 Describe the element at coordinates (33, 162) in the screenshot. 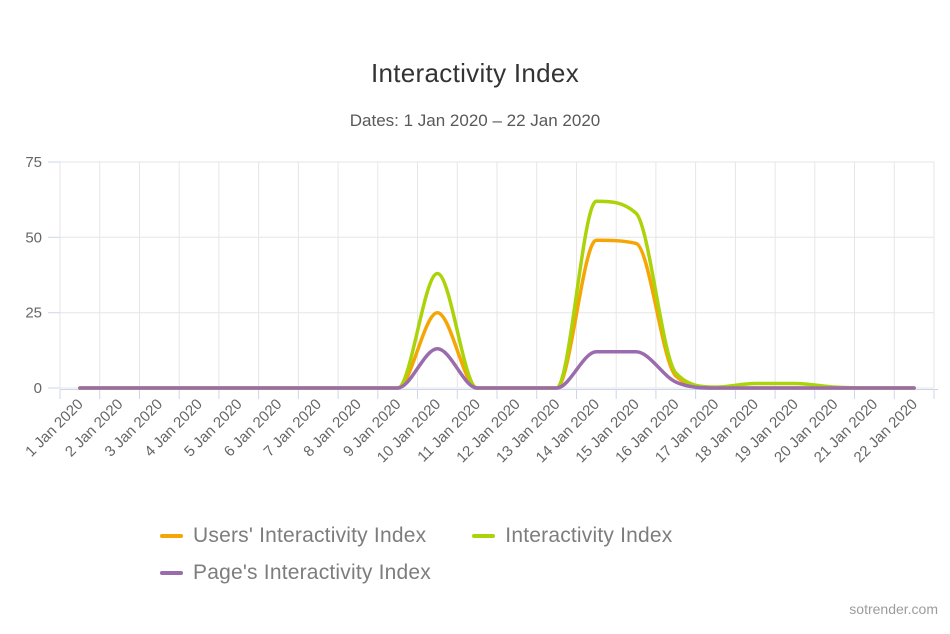

I see `svg-text: 75` at that location.